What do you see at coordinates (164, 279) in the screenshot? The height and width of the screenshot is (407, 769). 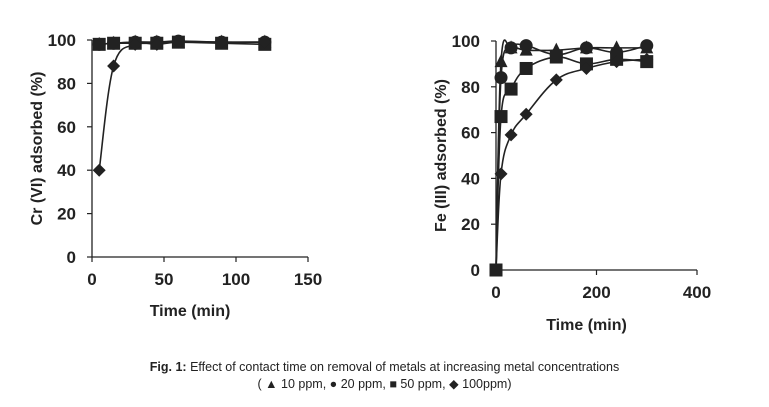 I see `x-tick-label: 50` at bounding box center [164, 279].